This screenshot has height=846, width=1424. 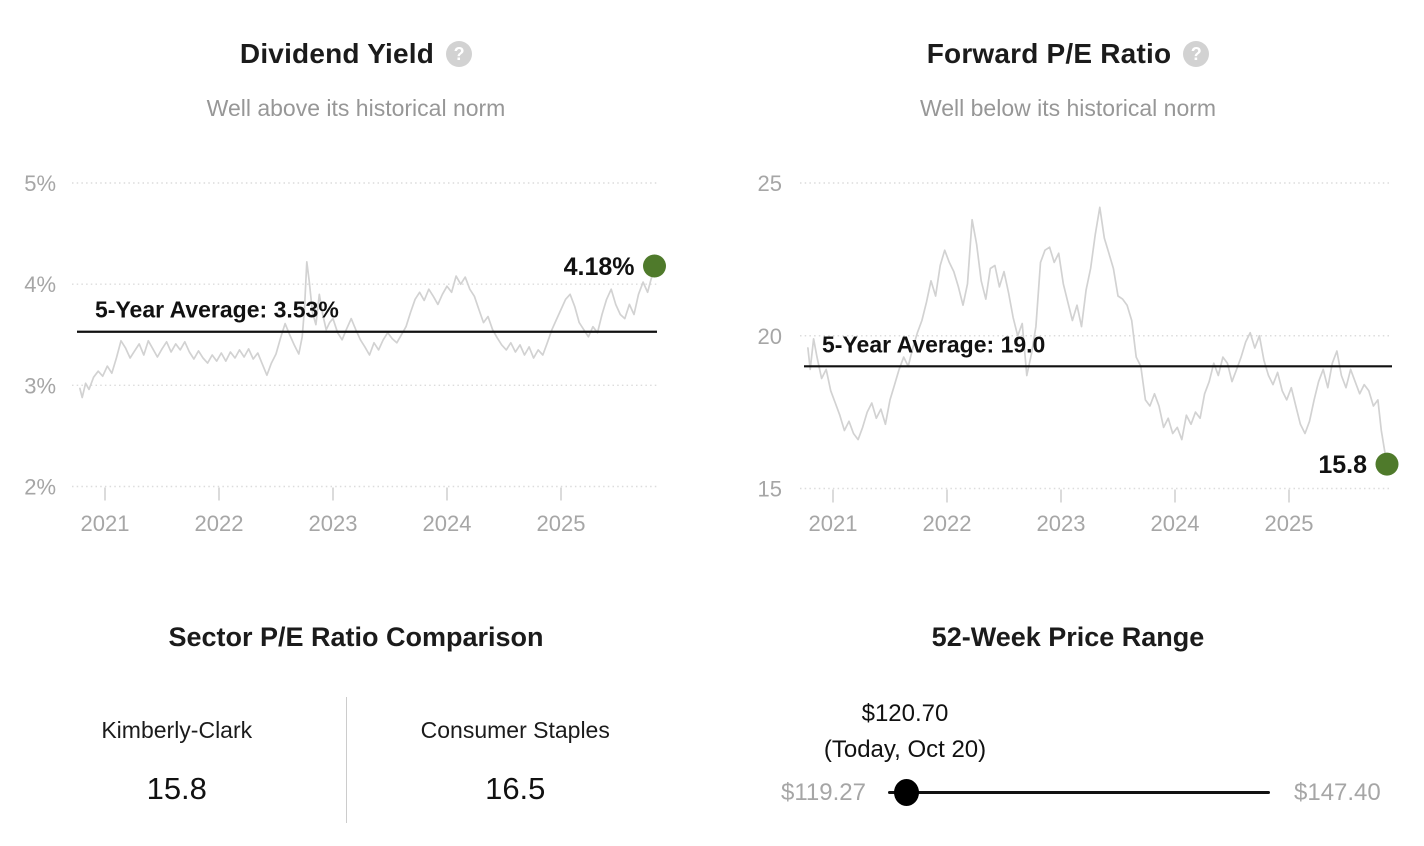 I want to click on range-high-label: $147.40, so click(x=1337, y=792).